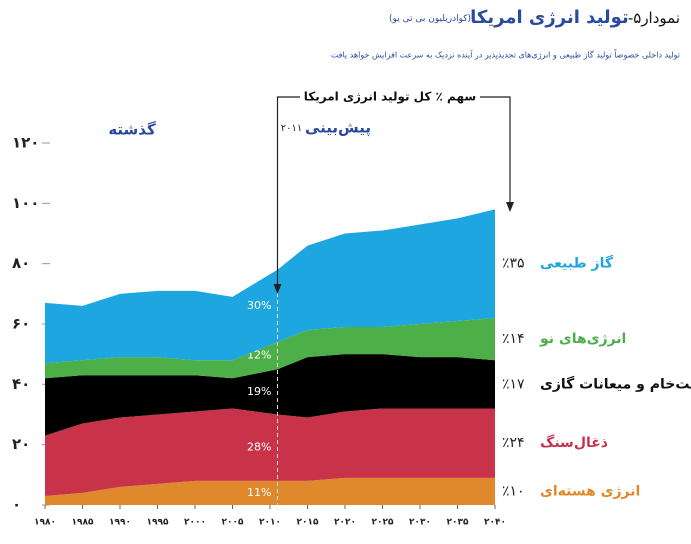 The width and height of the screenshot is (691, 544). I want to click on share-label: 19%, so click(259, 391).